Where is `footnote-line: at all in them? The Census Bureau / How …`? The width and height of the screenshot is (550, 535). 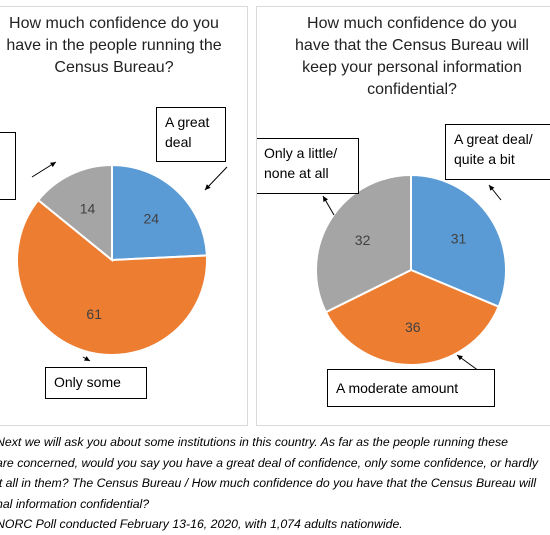
footnote-line: at all in them? The Census Bureau / How … is located at coordinates (268, 483).